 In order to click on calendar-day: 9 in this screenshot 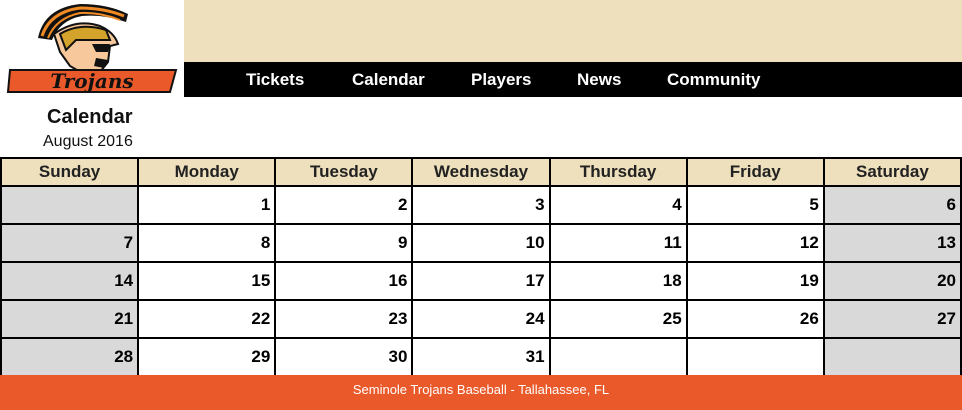, I will do `click(344, 243)`.